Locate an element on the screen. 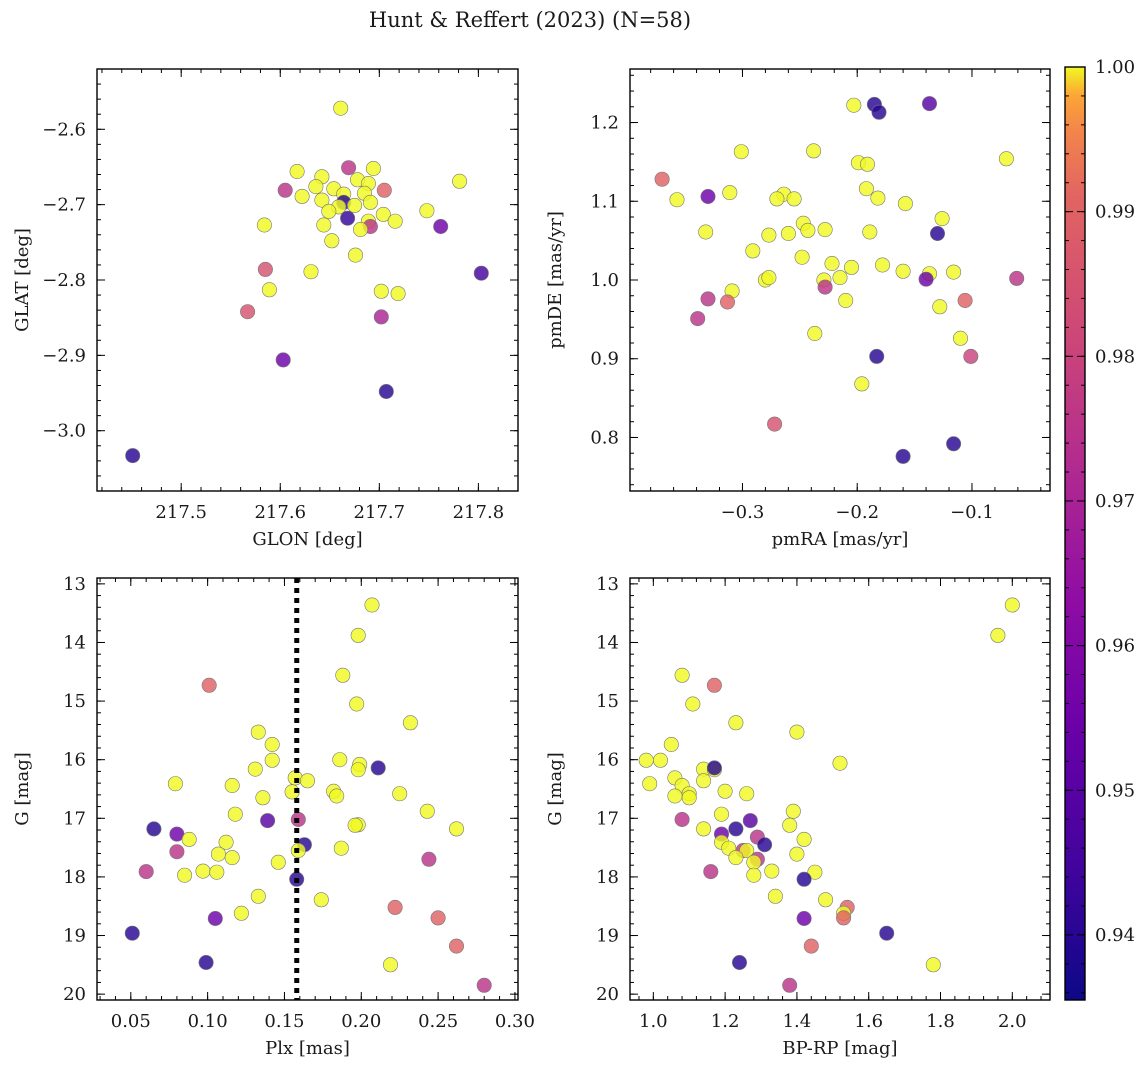  y-tick-label: 16 is located at coordinates (607, 760).